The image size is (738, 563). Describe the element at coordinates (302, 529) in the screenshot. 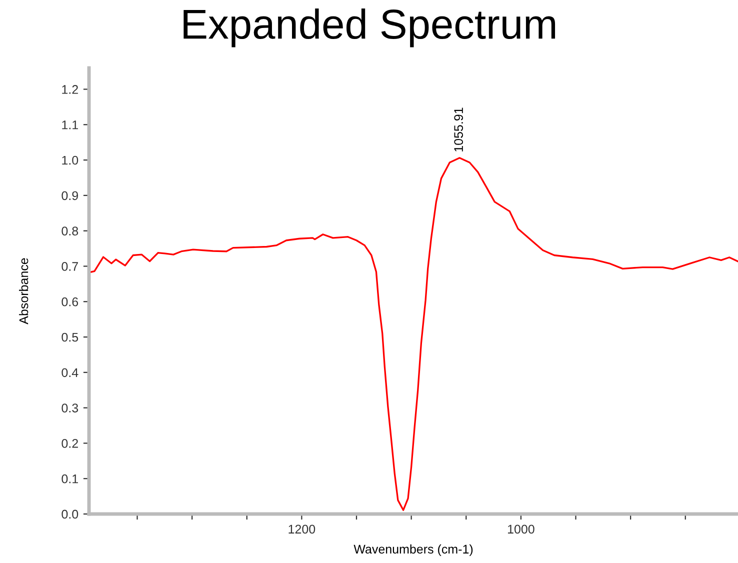

I see `x-tick-label: 1200` at that location.